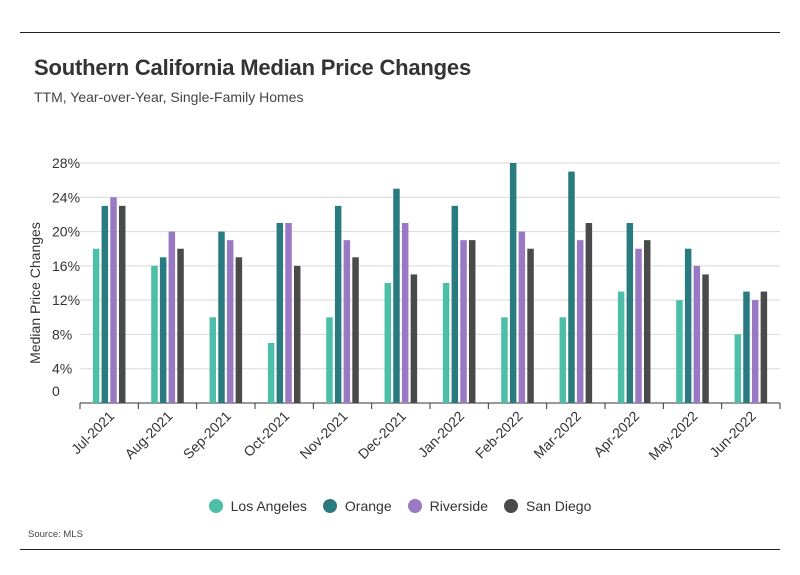 This screenshot has width=800, height=575. I want to click on x-tick-label: Oct-2021, so click(266, 434).